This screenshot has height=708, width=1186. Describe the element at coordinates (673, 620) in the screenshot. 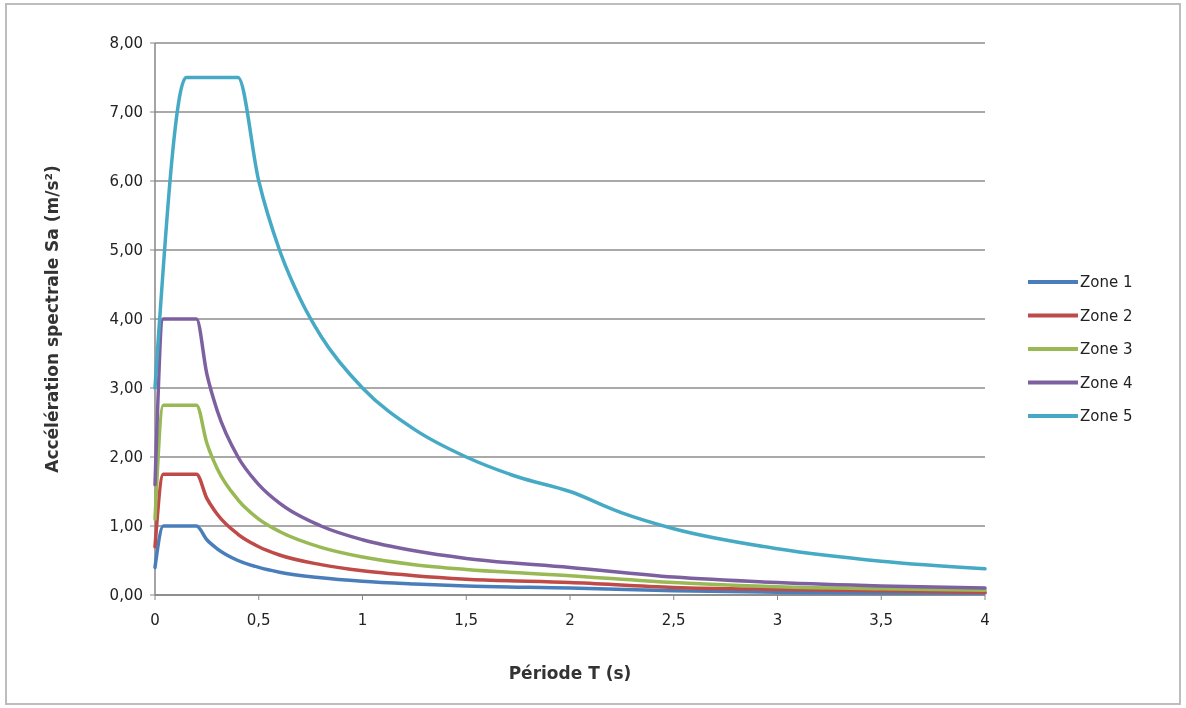

I see `x-tick-label: 2,5` at that location.